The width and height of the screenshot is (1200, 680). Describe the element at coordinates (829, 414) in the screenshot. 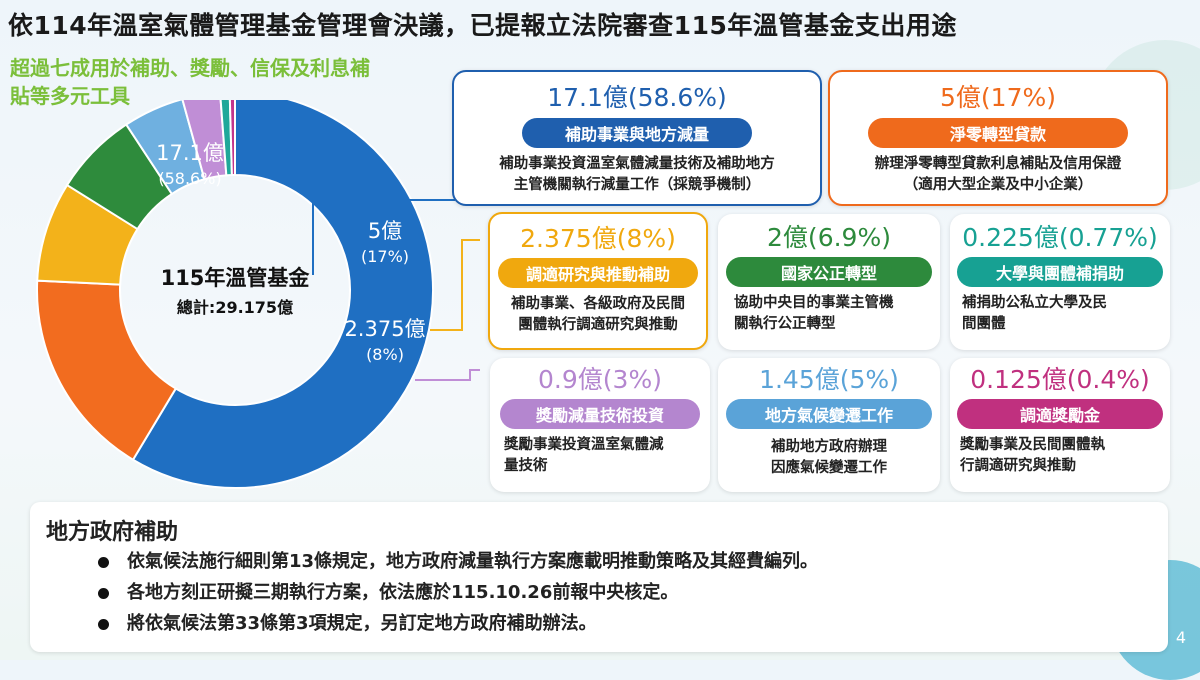

I see `card-pill: 地方氣候變遷工作` at that location.